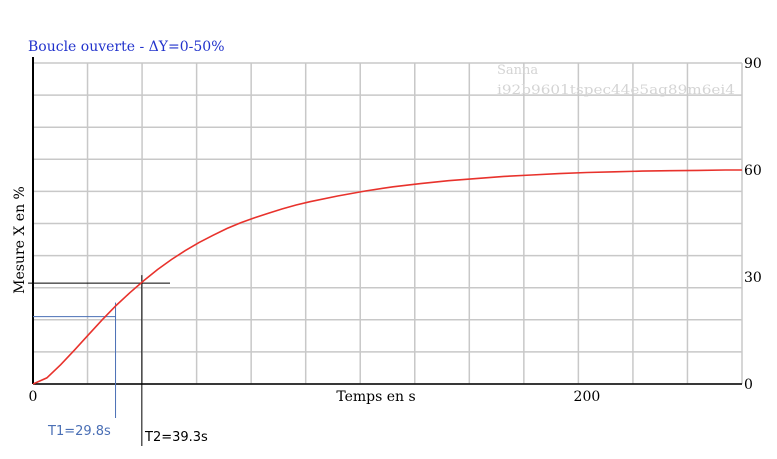  I want to click on y-tick-label: 30, so click(753, 278).